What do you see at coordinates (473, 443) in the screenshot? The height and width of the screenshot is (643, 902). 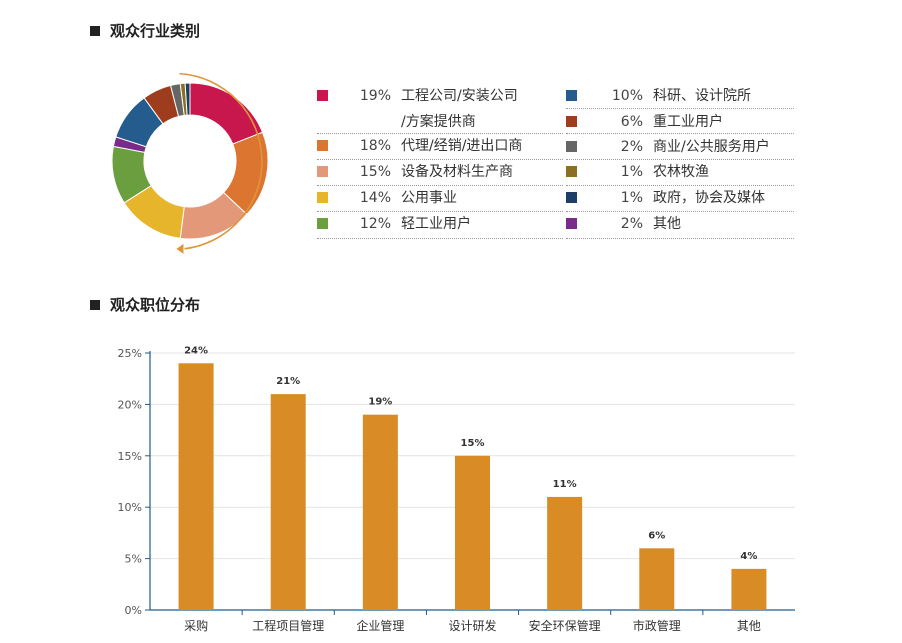 I see `bar-value-label: 15%` at bounding box center [473, 443].